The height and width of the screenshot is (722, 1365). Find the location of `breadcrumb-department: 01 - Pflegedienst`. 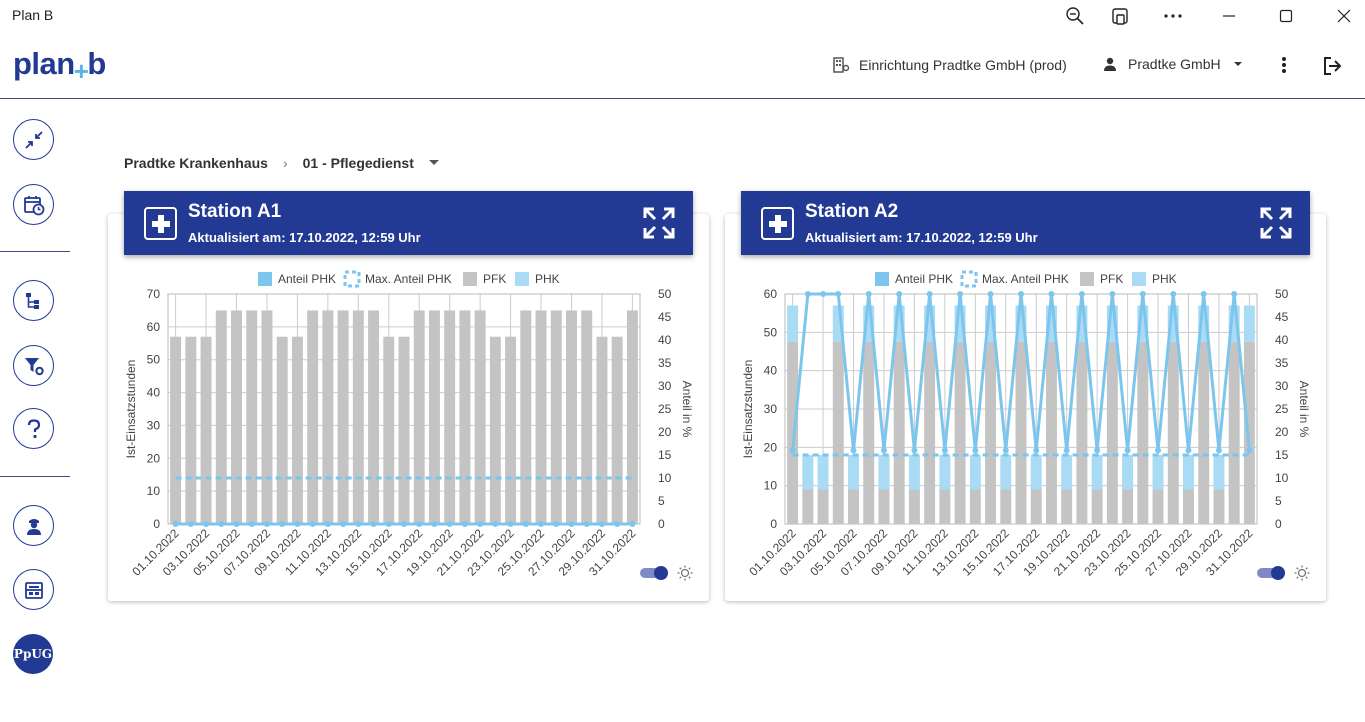

breadcrumb-department: 01 - Pflegedienst is located at coordinates (358, 163).